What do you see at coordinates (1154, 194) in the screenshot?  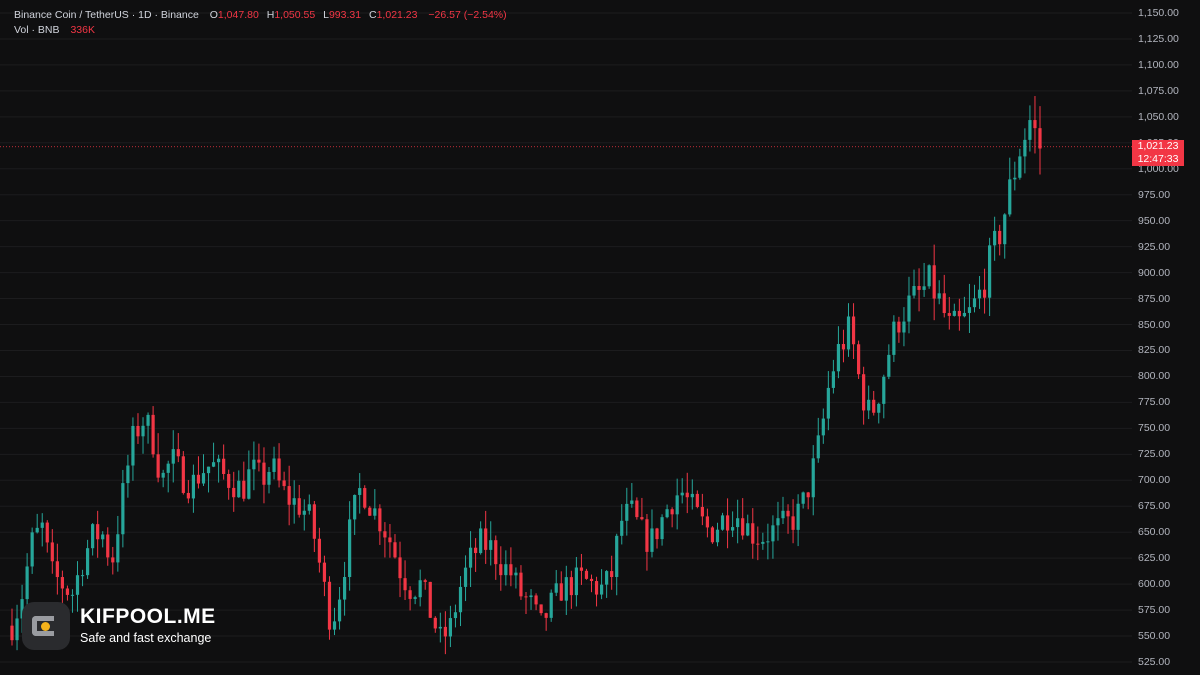 I see `price-tick-label: 975.00` at bounding box center [1154, 194].